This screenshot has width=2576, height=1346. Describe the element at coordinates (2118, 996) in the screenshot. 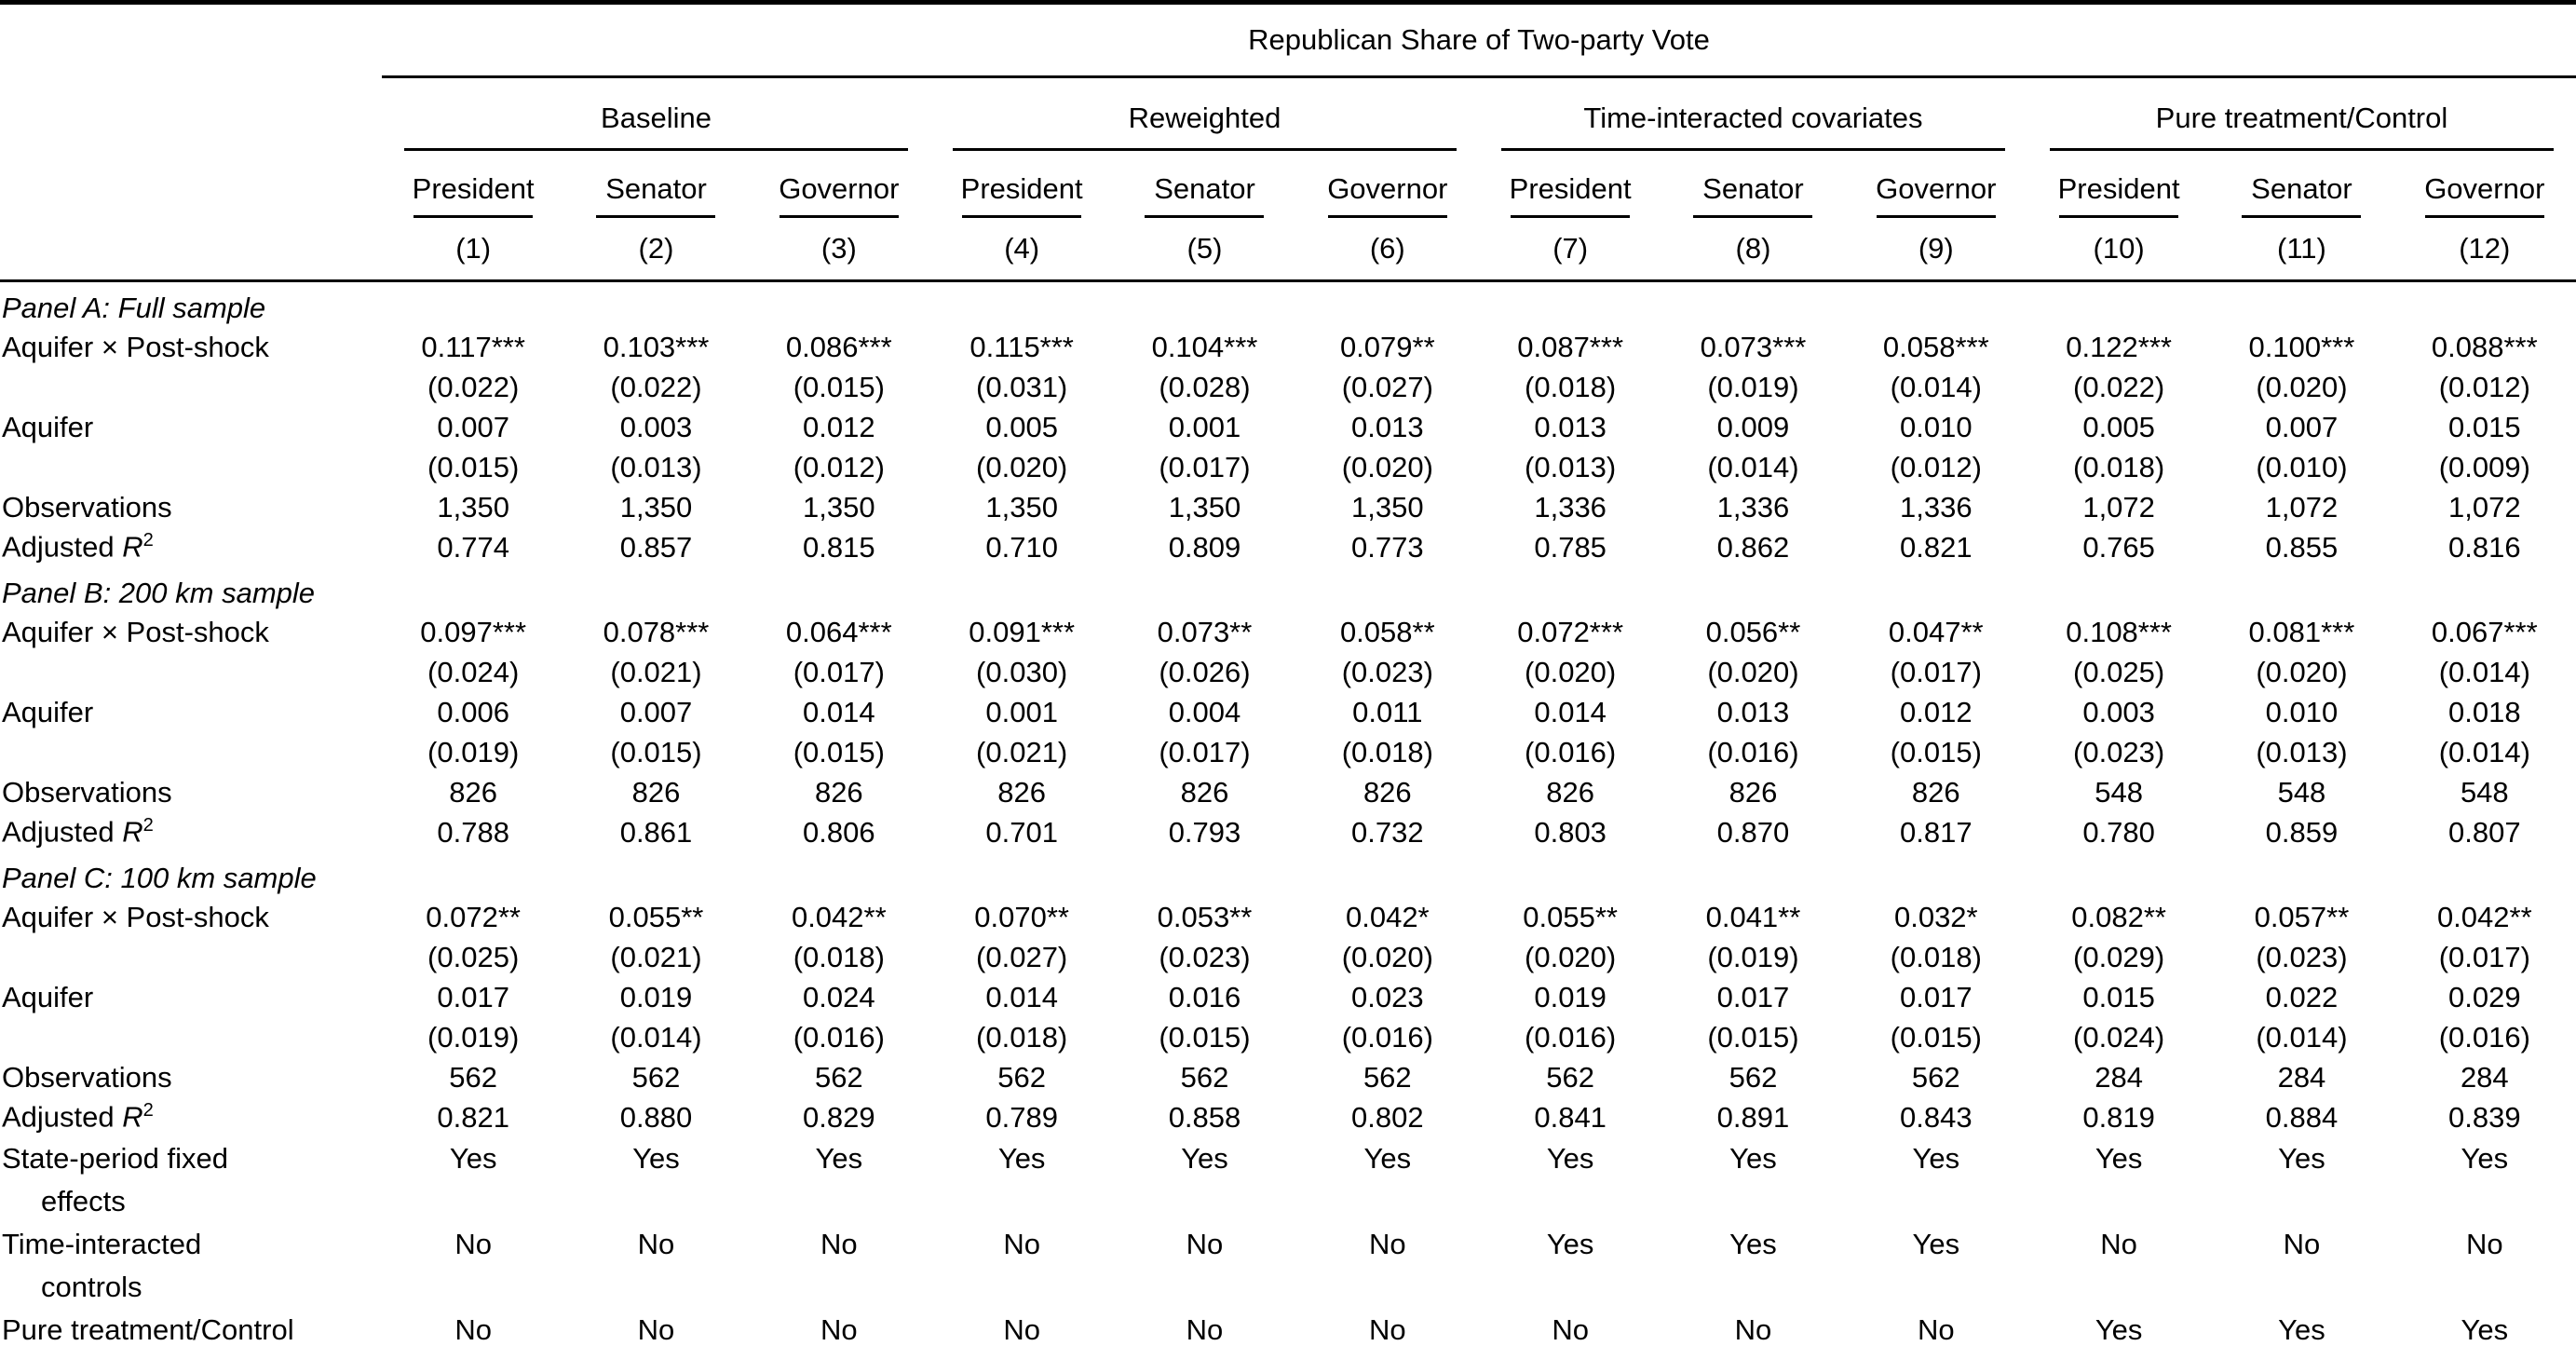

I see `cell-value: 0.015` at that location.